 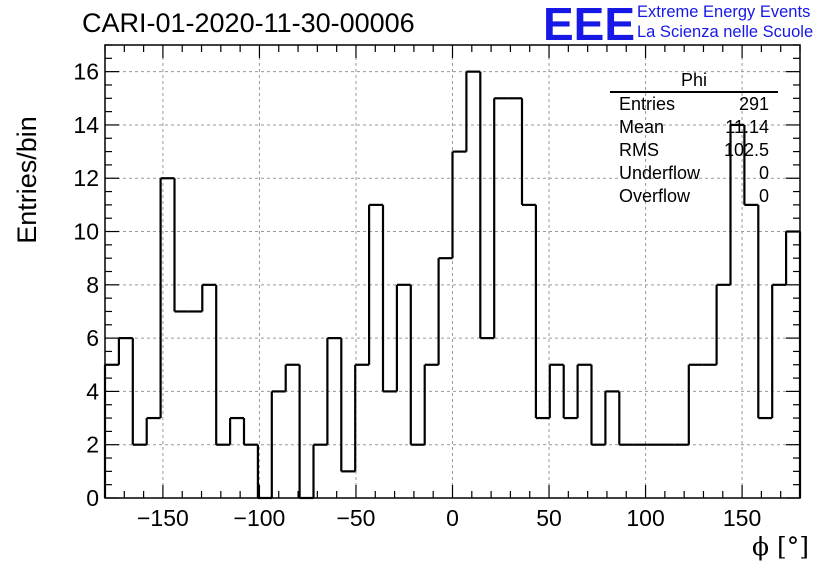 I want to click on y-tick-label: 0, so click(x=92, y=498).